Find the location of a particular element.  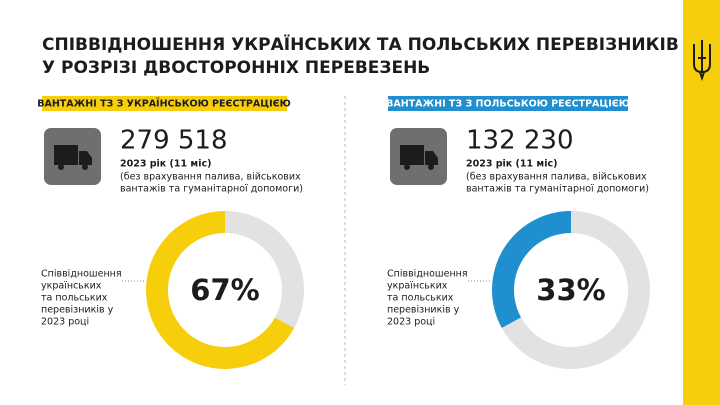

badge-label: ВАНТАЖНІ ТЗ З УКРАЇНСЬКОЮ РЕЄСТРАЦІЄЮ is located at coordinates (163, 104).